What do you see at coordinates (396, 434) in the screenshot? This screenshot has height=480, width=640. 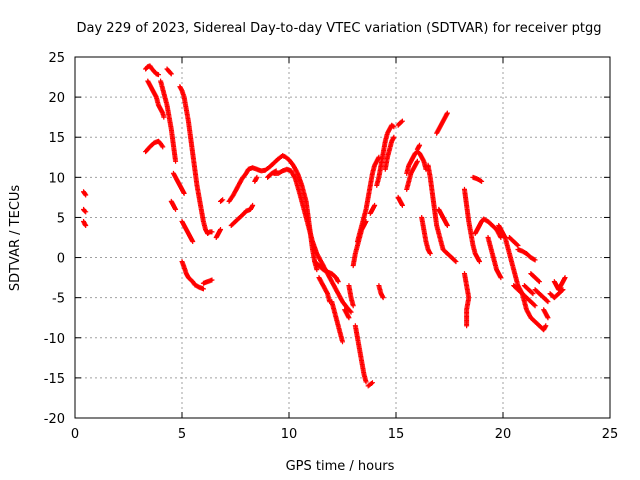 I see `x-tick-label: 15` at bounding box center [396, 434].